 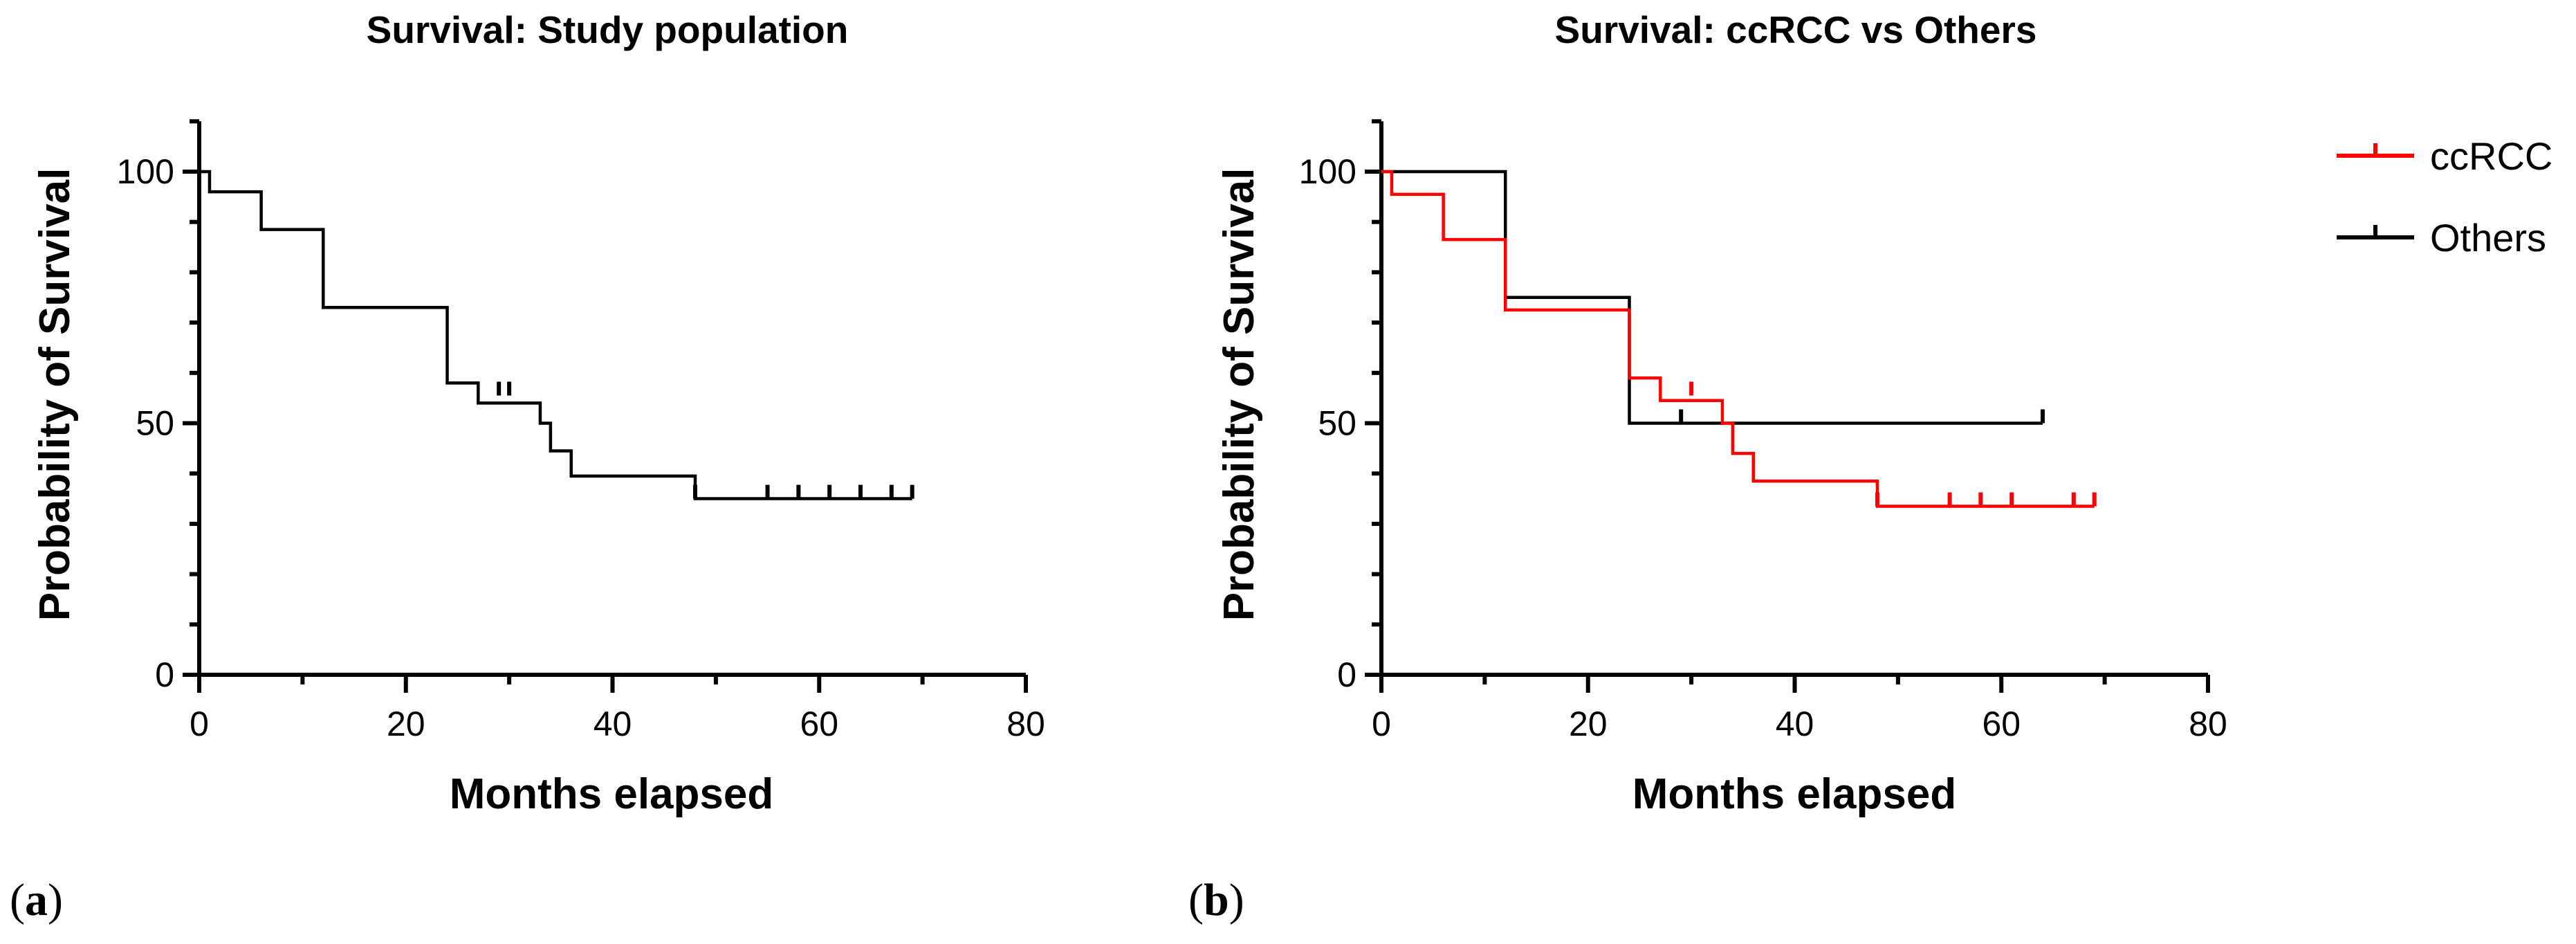 What do you see at coordinates (1216, 900) in the screenshot?
I see `panel-label: (b)` at bounding box center [1216, 900].